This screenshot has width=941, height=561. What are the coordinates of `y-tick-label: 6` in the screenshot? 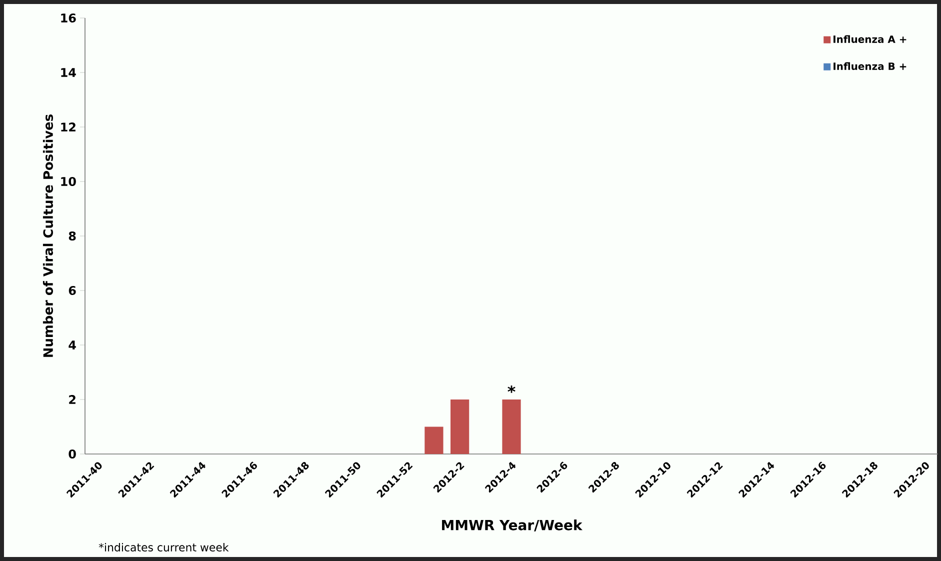 It's located at (72, 291).